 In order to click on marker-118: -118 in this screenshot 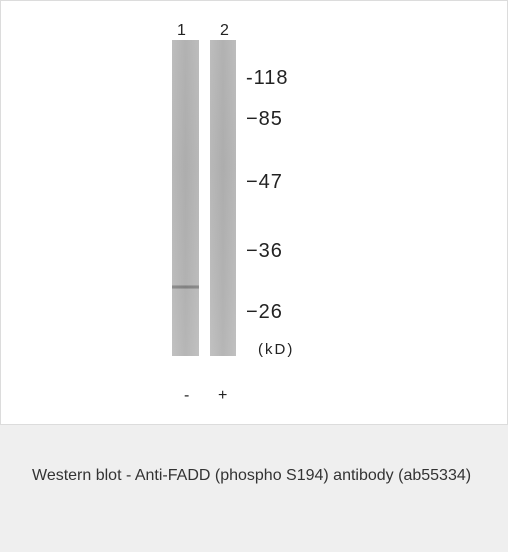, I will do `click(267, 78)`.